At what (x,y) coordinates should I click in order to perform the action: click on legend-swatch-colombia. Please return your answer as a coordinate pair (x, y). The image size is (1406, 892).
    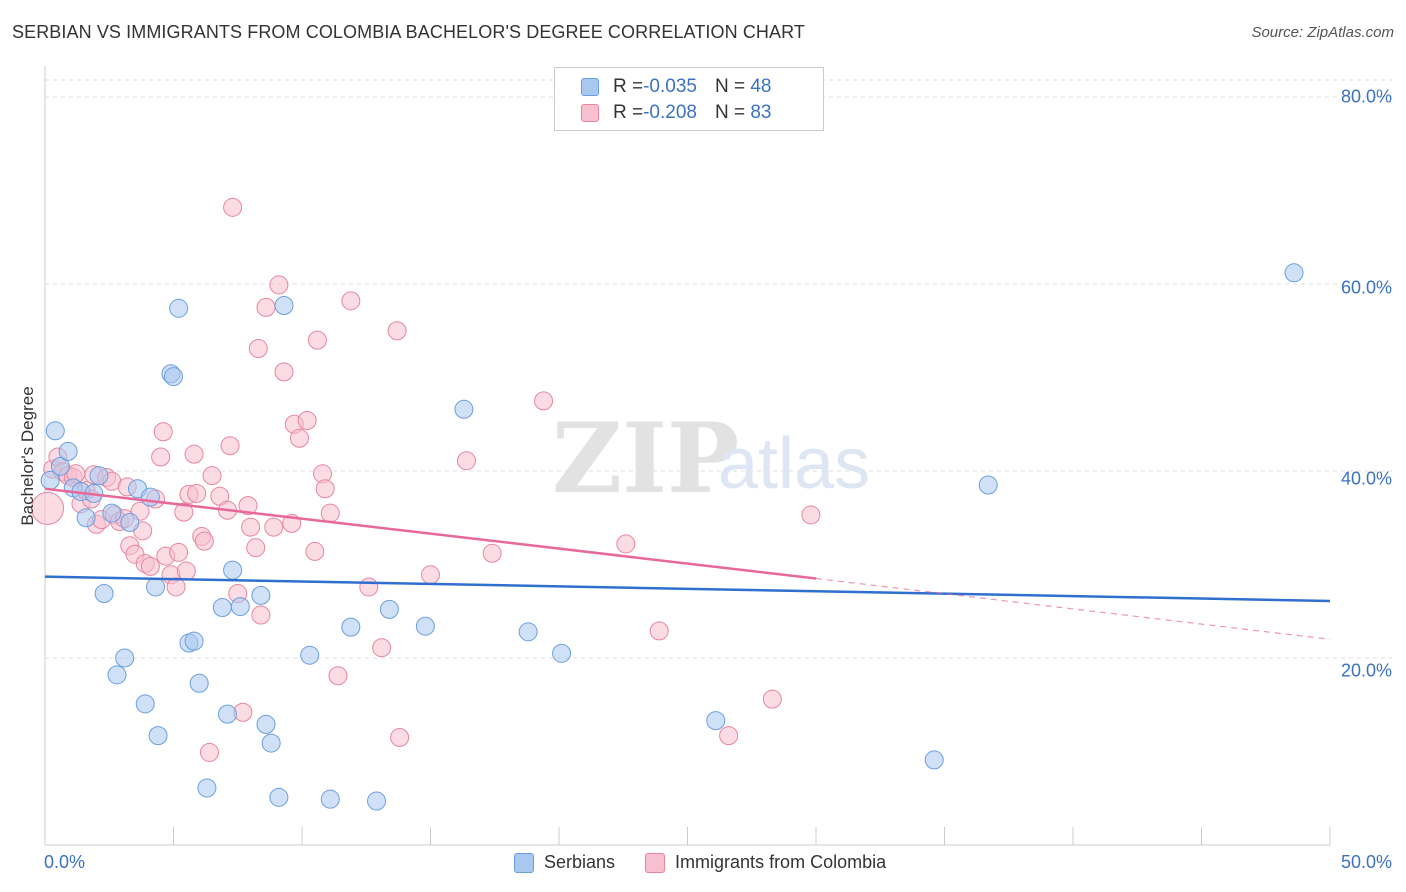
    Looking at the image, I should click on (590, 113).